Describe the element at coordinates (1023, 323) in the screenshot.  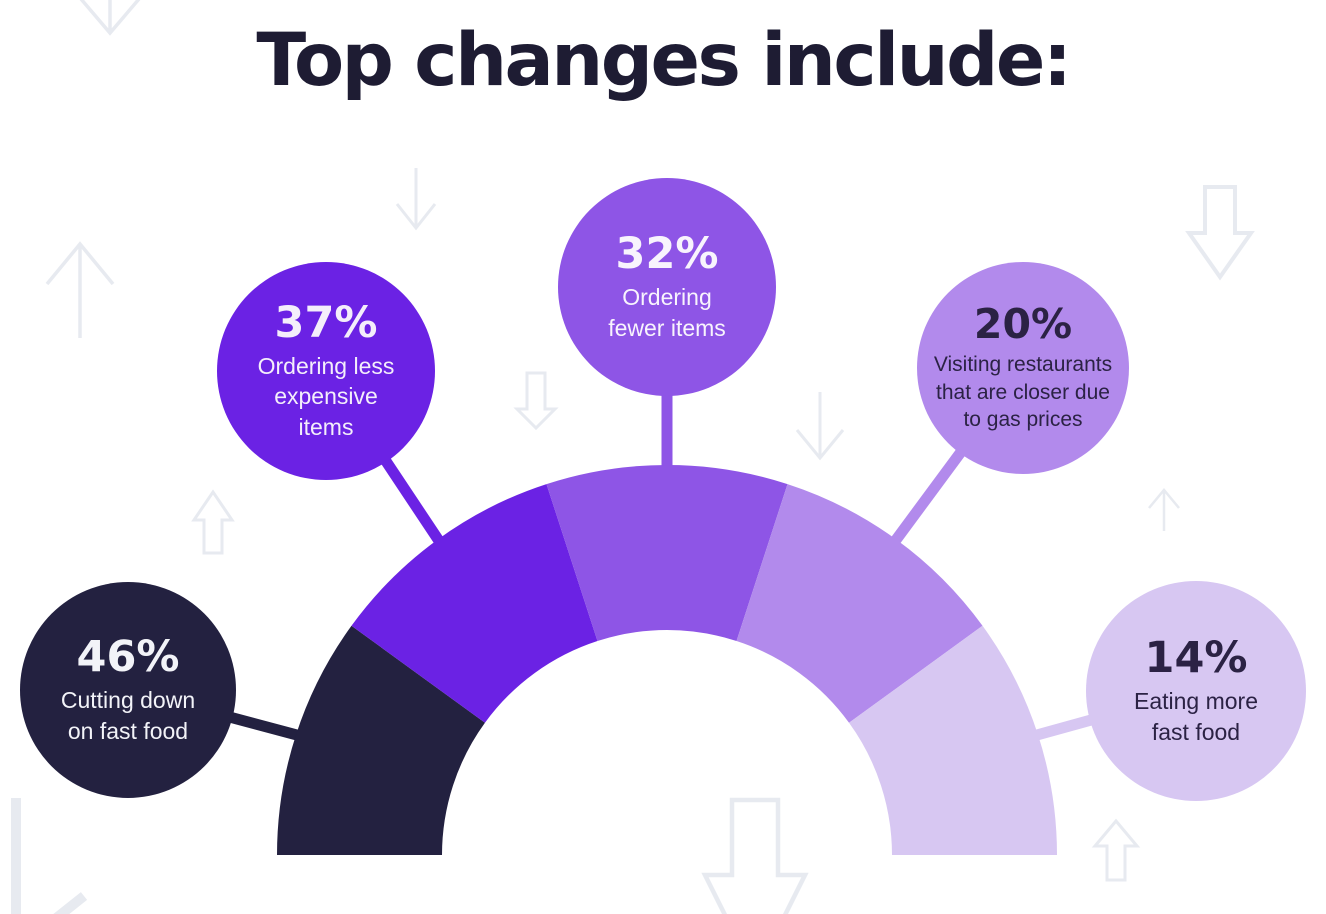
I see `stat-value: 20%` at that location.